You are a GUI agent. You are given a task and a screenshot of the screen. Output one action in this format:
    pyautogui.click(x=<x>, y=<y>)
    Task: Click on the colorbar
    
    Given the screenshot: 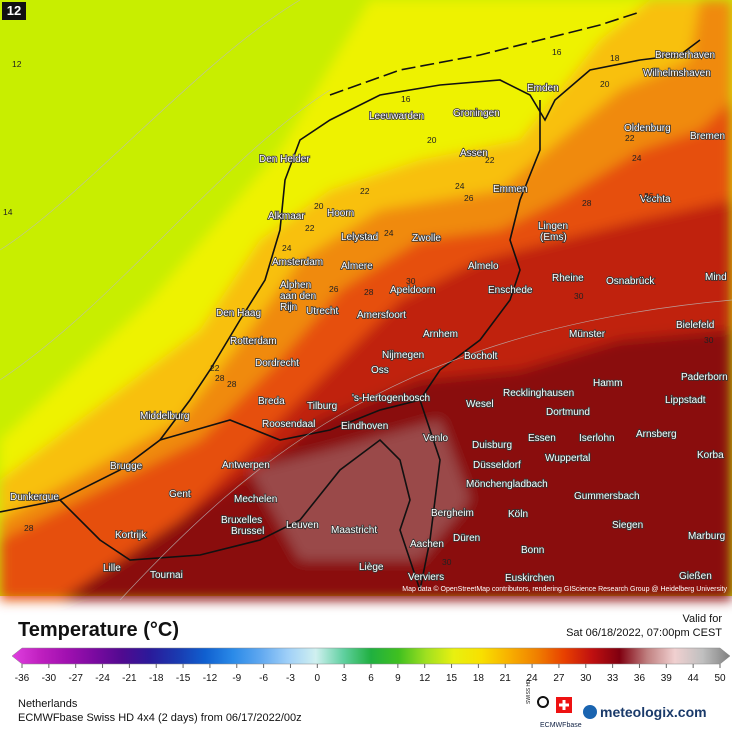 What is the action you would take?
    pyautogui.click(x=371, y=656)
    